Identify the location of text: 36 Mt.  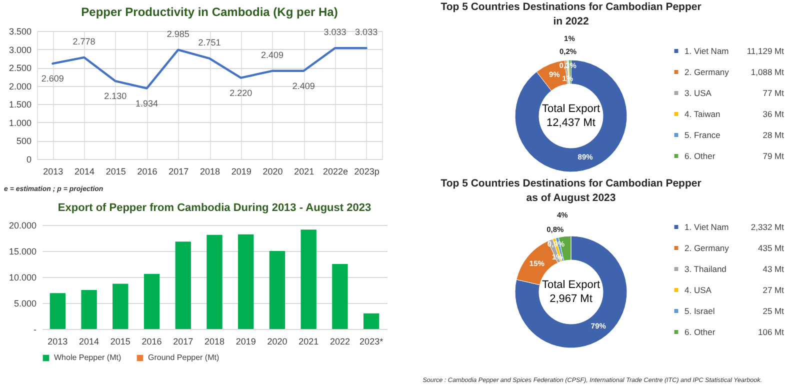
(773, 114).